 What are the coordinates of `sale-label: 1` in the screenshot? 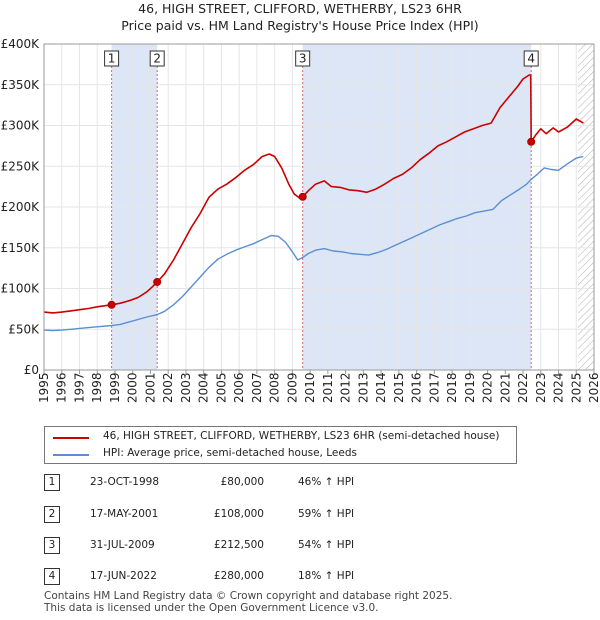 It's located at (112, 59).